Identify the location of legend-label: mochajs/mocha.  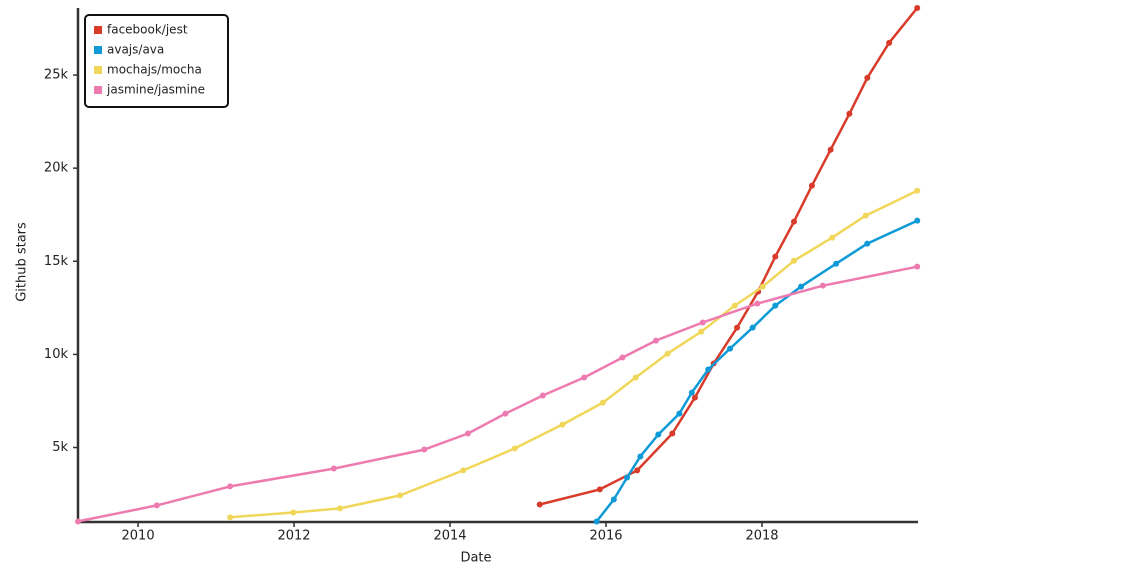
(154, 70).